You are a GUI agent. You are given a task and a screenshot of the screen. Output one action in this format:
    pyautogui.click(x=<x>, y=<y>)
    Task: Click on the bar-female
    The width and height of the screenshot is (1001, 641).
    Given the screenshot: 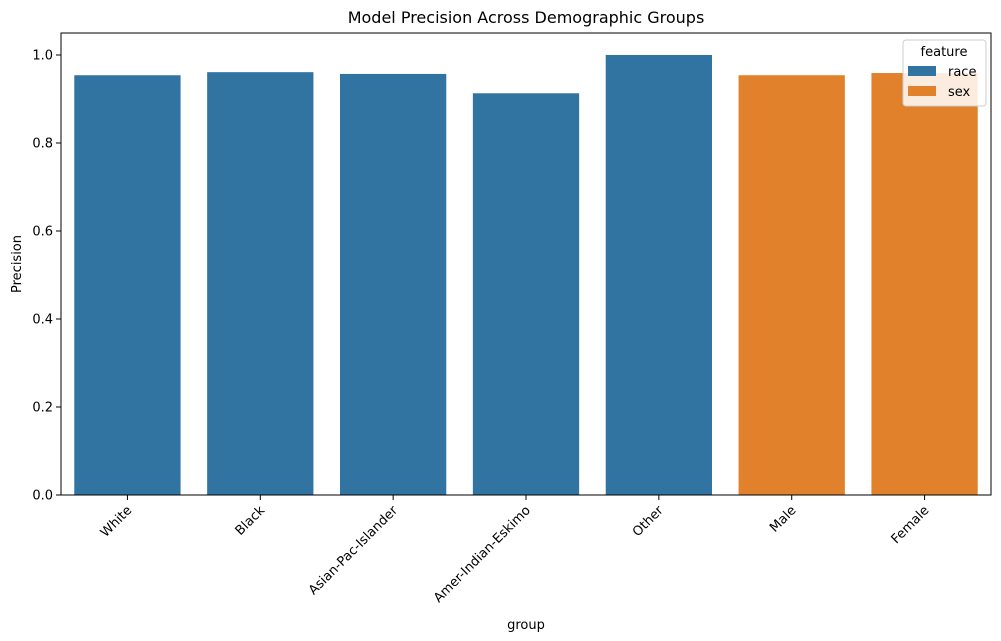 What is the action you would take?
    pyautogui.click(x=924, y=284)
    